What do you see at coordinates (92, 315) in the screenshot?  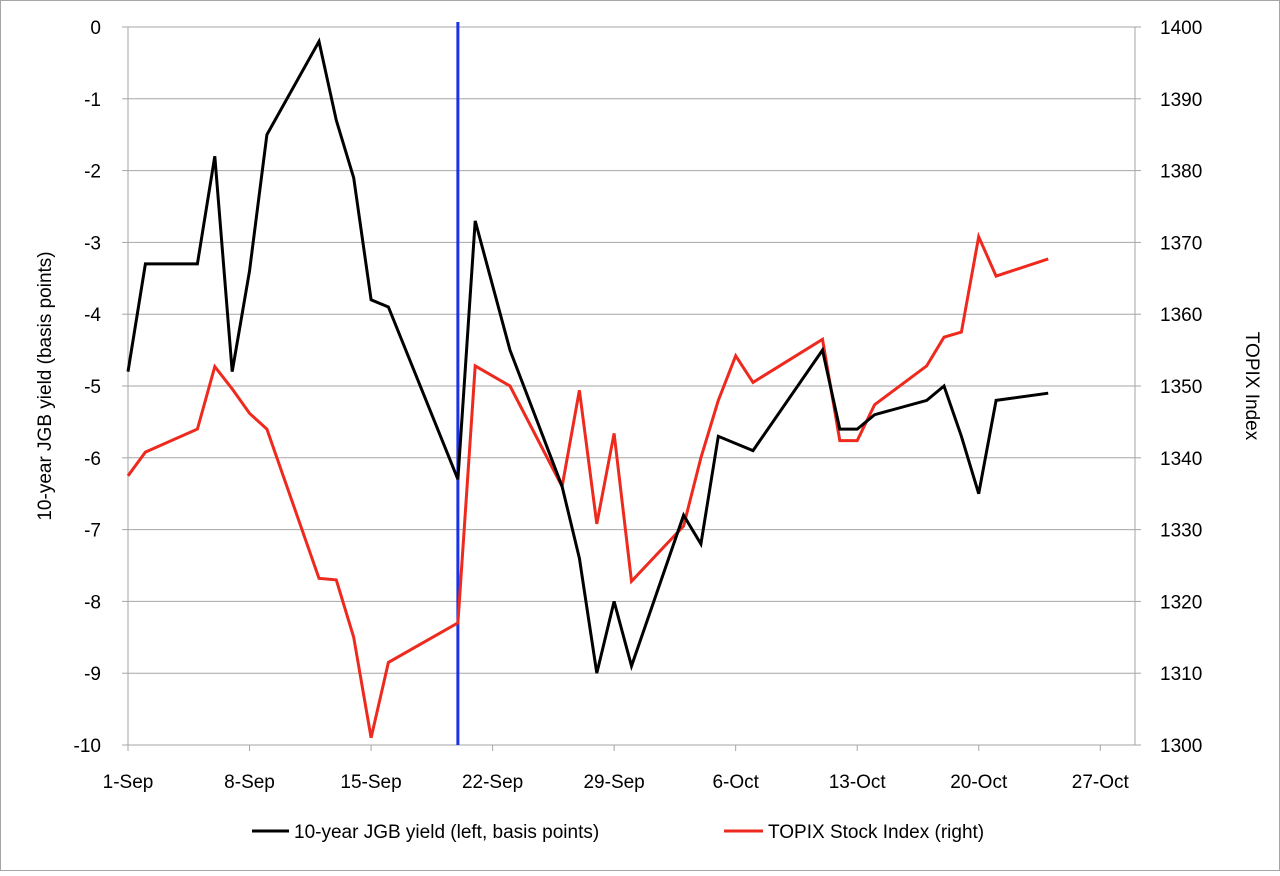 I see `y-left-tick-label: -4` at bounding box center [92, 315].